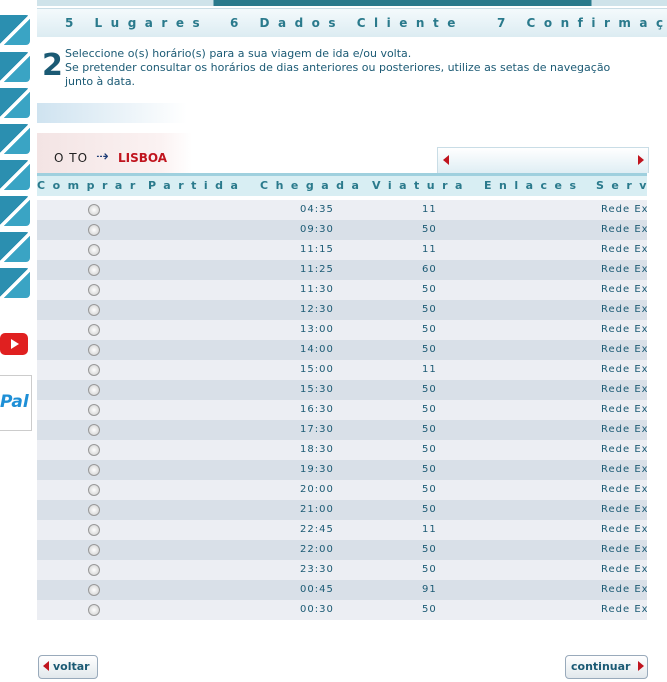 The height and width of the screenshot is (682, 667). What do you see at coordinates (342, 490) in the screenshot?
I see `table-row: 20:00 50 Rede Ex` at bounding box center [342, 490].